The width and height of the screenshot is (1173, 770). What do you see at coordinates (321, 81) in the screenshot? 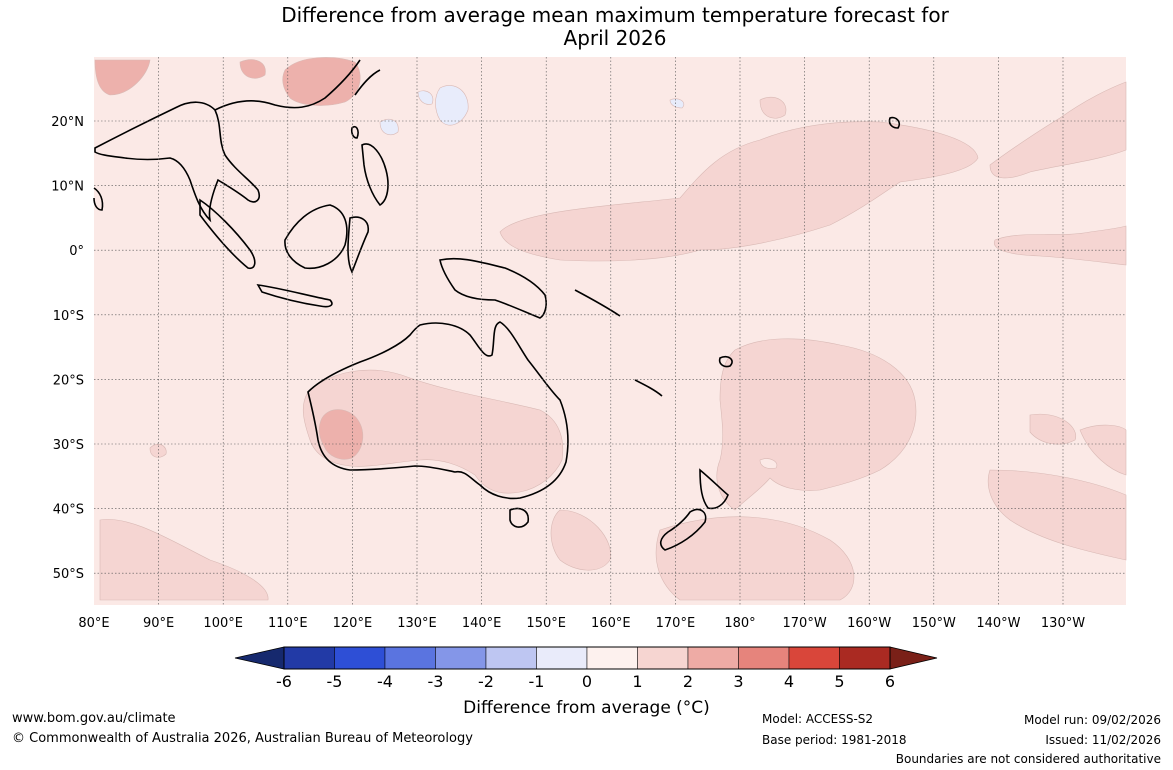
I see `east-asia-warmer-patch` at bounding box center [321, 81].